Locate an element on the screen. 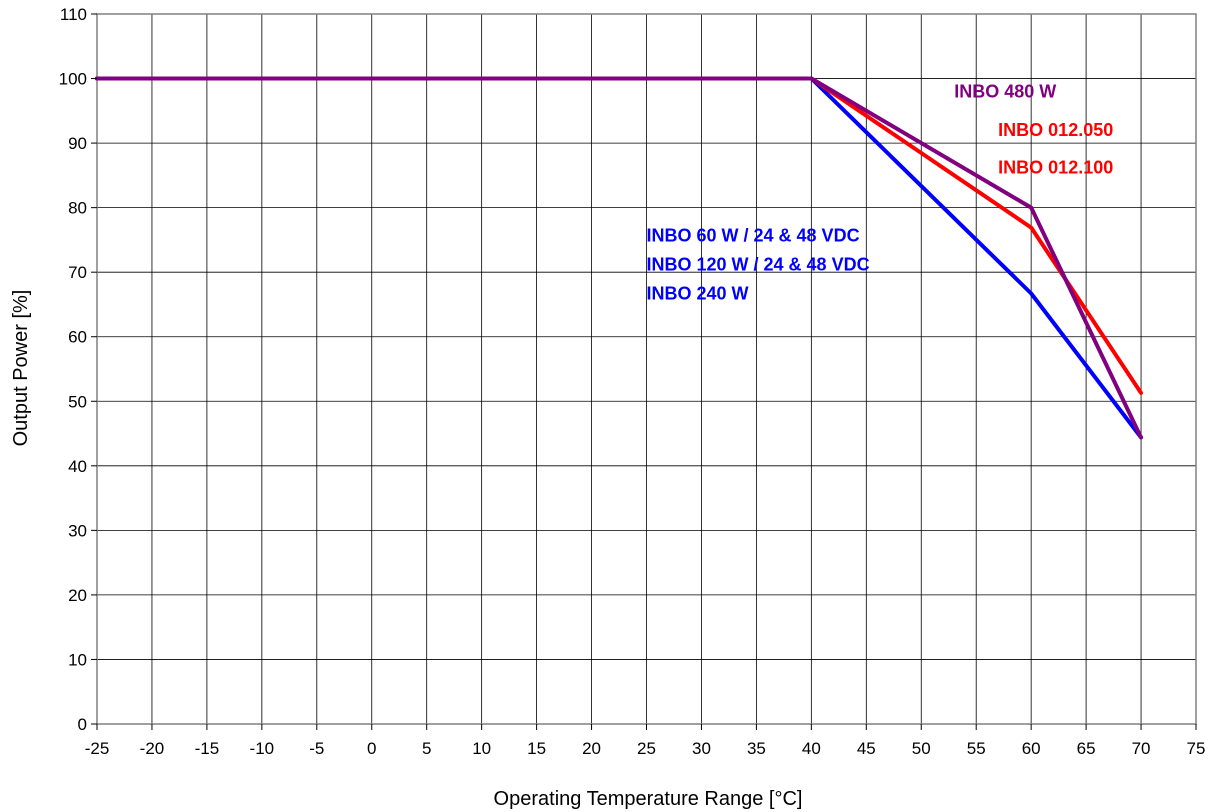  y-tick-label: 80 is located at coordinates (77, 208).